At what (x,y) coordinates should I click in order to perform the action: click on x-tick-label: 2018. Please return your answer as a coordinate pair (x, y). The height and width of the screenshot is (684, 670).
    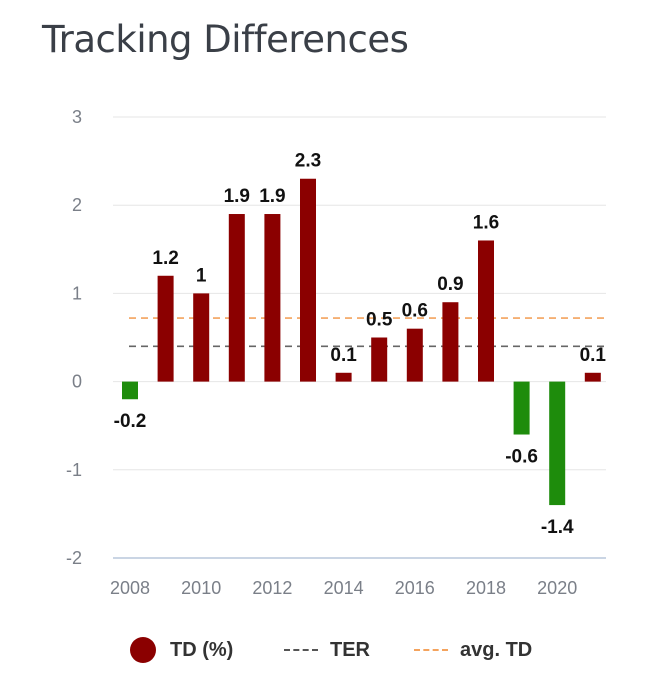
    Looking at the image, I should click on (486, 588).